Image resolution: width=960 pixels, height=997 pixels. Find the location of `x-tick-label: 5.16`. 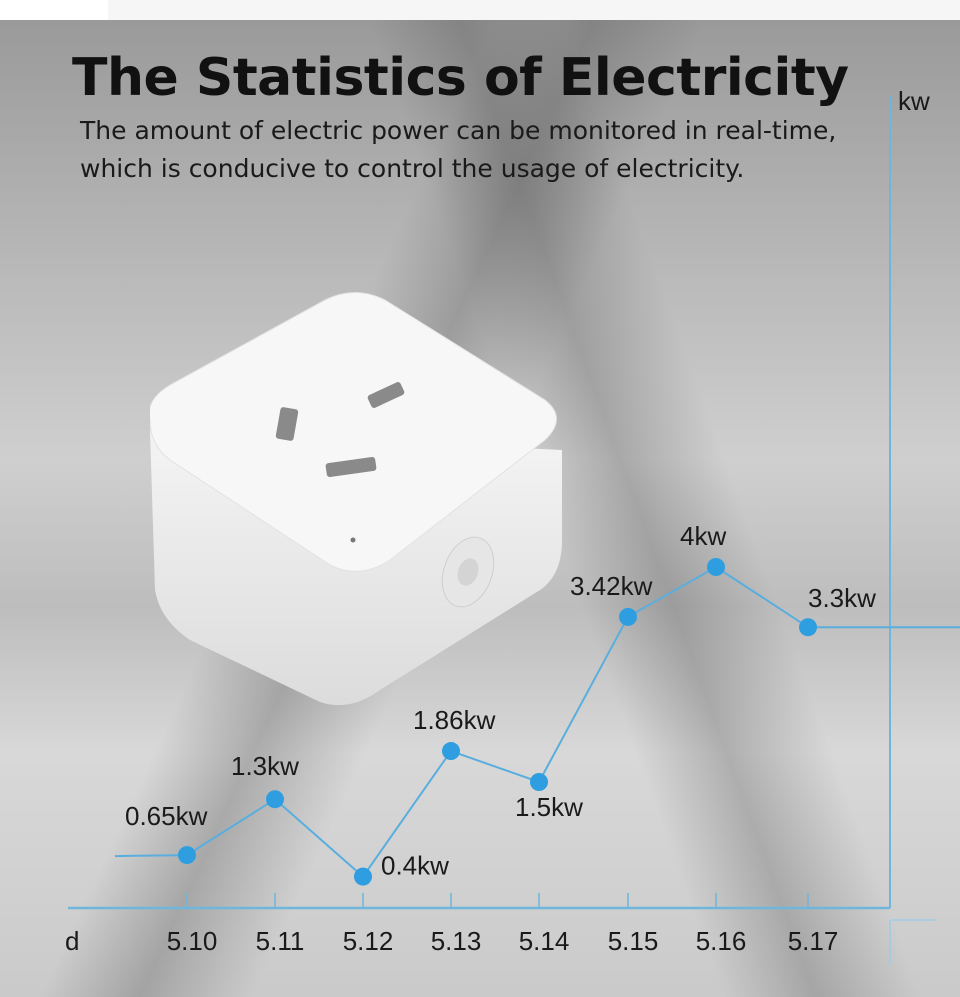

x-tick-label: 5.16 is located at coordinates (721, 941).